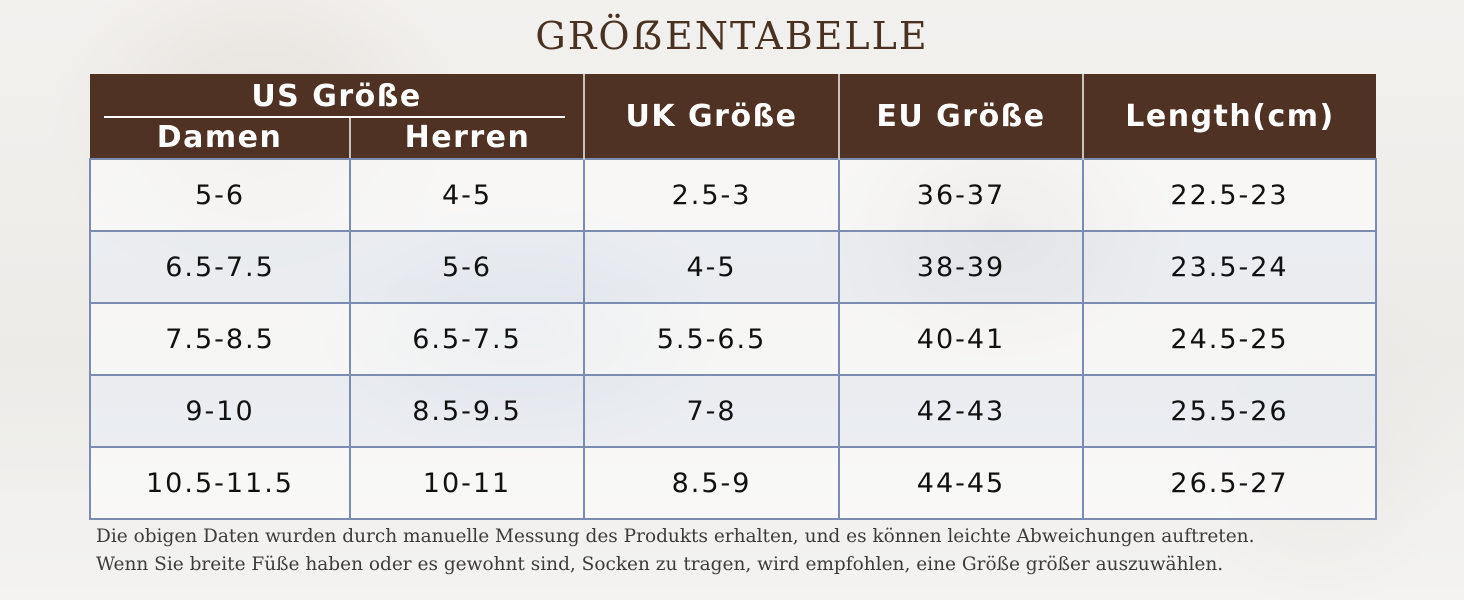  I want to click on table-cell: 8.5-9, so click(711, 483).